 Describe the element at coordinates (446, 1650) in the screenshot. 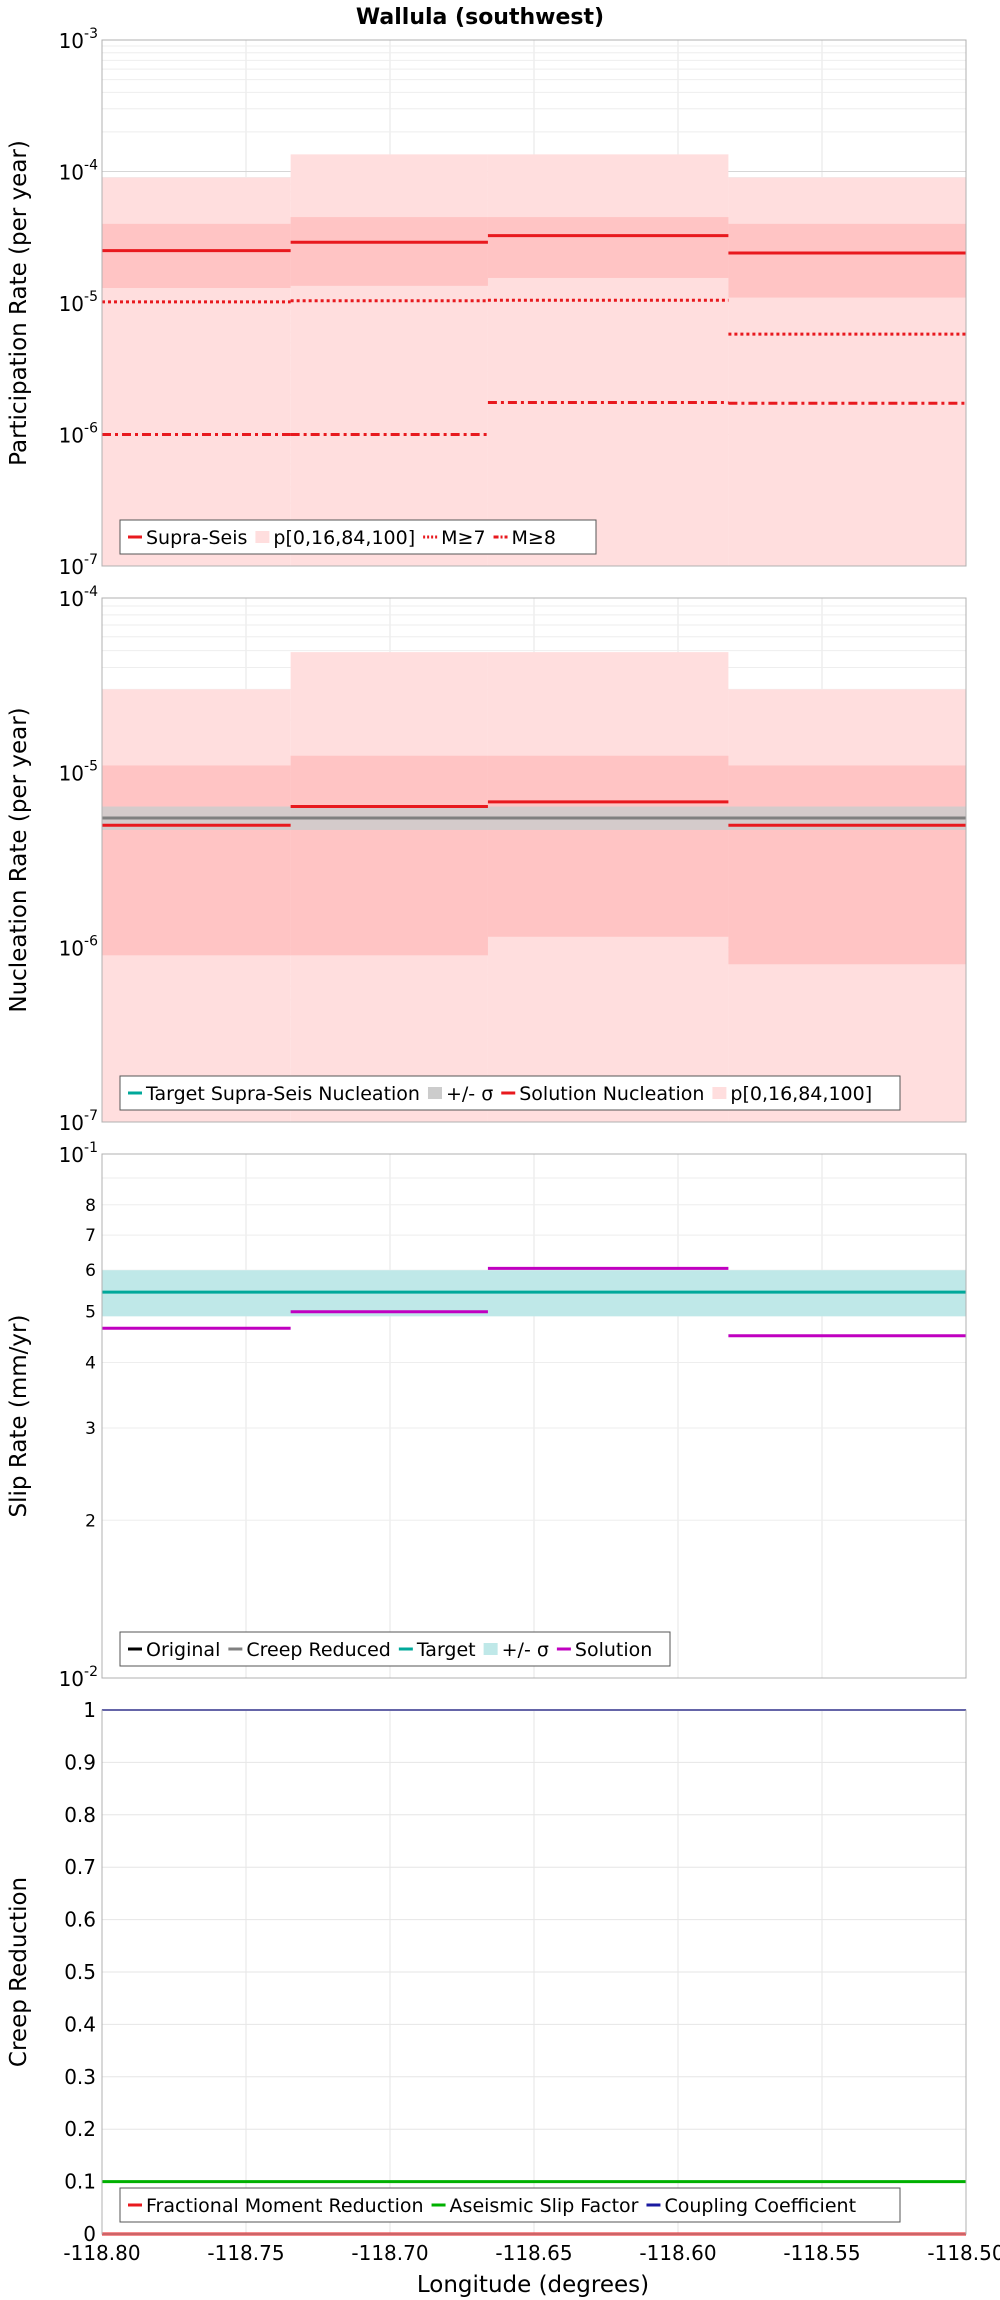

I see `legend-label: Target` at that location.